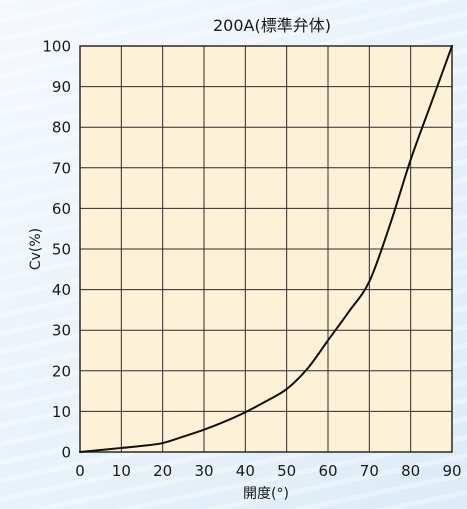 The width and height of the screenshot is (467, 509). What do you see at coordinates (61, 331) in the screenshot?
I see `y-tick-label: 30` at bounding box center [61, 331].